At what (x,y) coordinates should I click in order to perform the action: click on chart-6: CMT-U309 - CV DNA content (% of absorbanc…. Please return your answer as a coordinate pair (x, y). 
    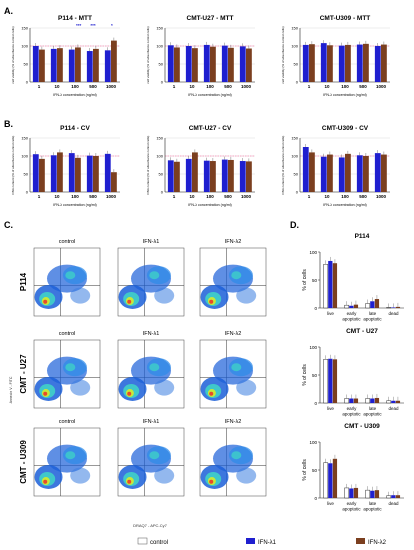
    Looking at the image, I should click on (335, 166).